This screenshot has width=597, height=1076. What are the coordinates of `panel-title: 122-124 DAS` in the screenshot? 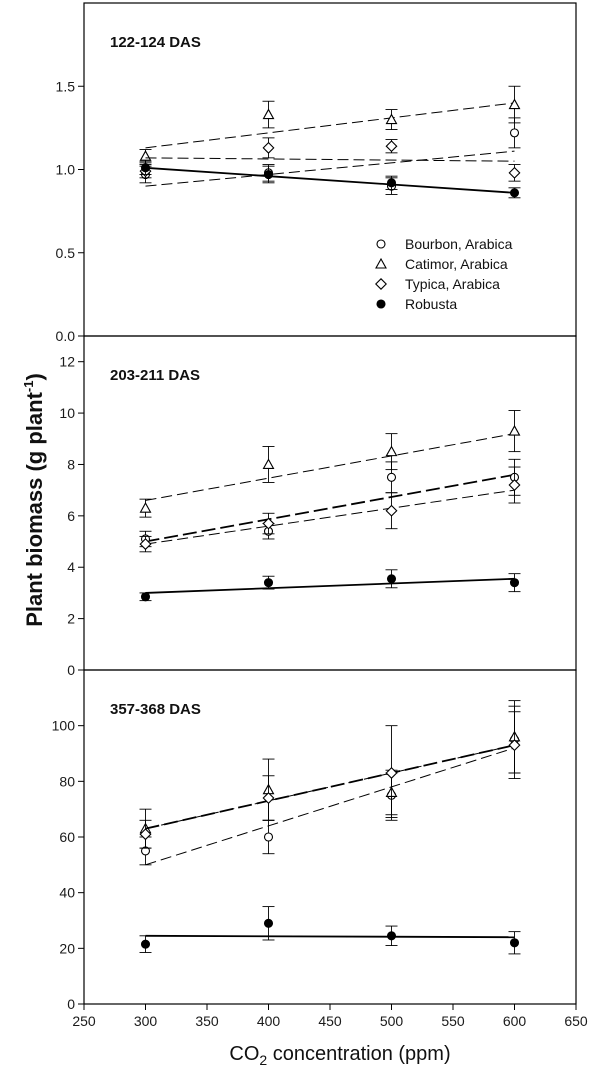 It's located at (155, 42).